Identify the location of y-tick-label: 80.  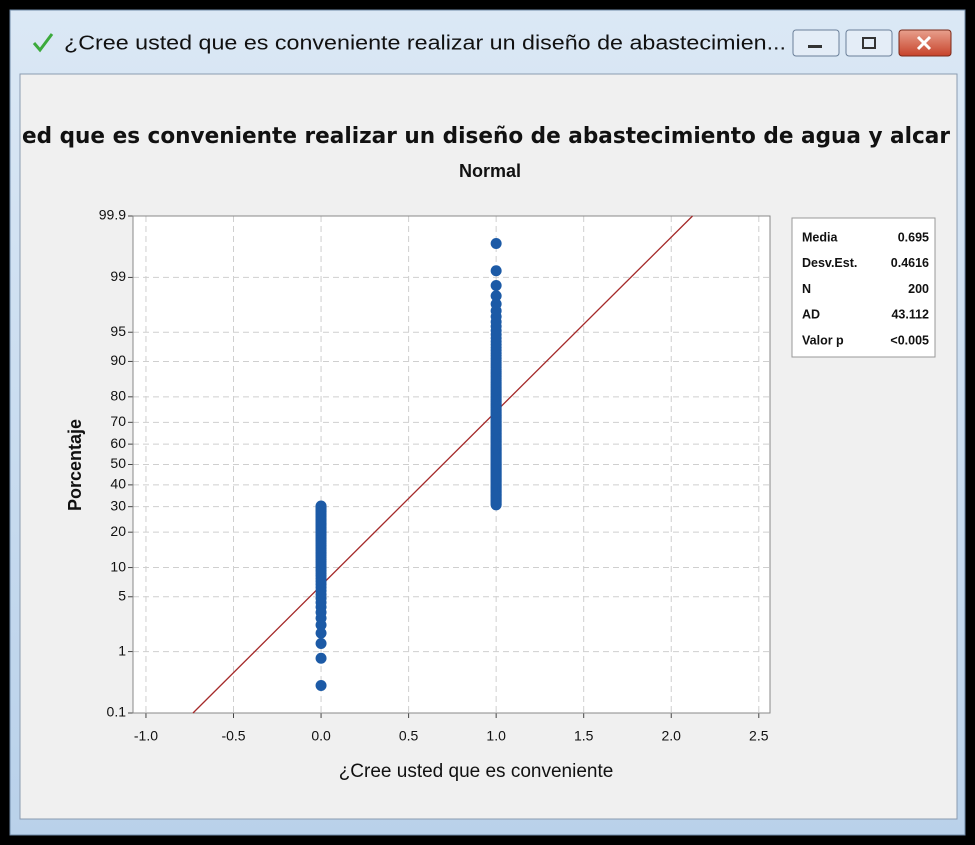
(118, 396).